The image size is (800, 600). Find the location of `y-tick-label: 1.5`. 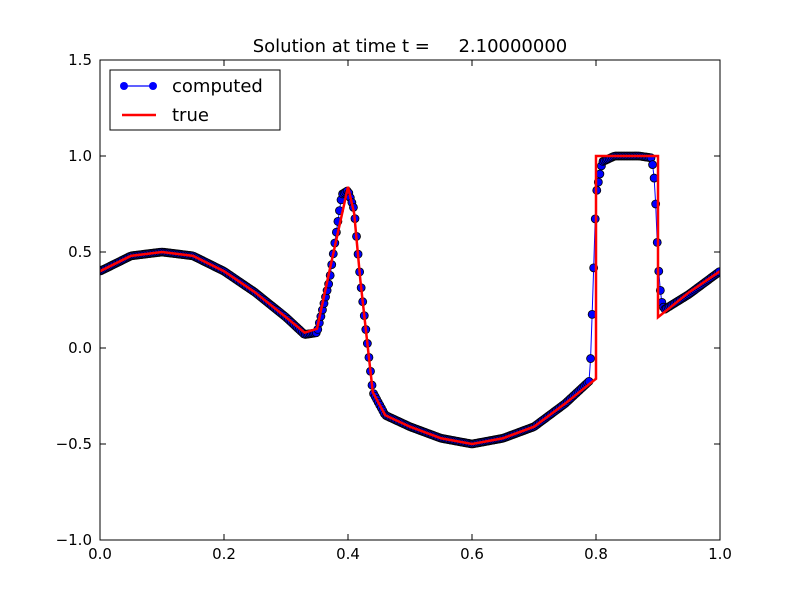

y-tick-label: 1.5 is located at coordinates (80, 60).